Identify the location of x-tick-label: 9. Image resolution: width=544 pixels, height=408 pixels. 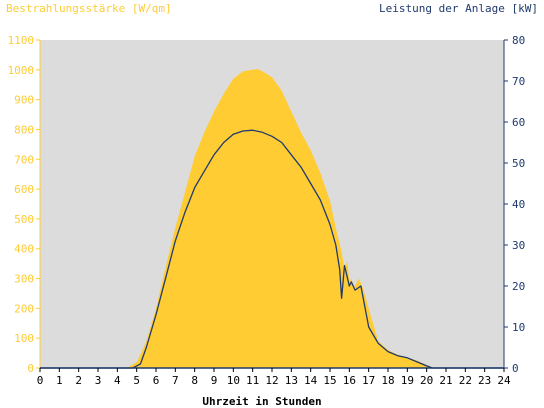
(214, 380).